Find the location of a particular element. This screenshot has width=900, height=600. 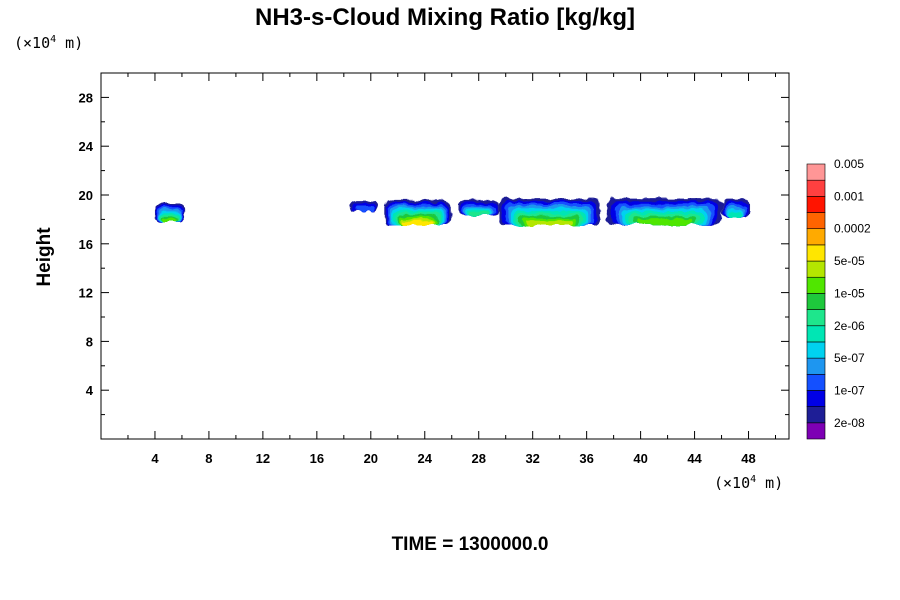

x-tick-label: 24 is located at coordinates (425, 458).